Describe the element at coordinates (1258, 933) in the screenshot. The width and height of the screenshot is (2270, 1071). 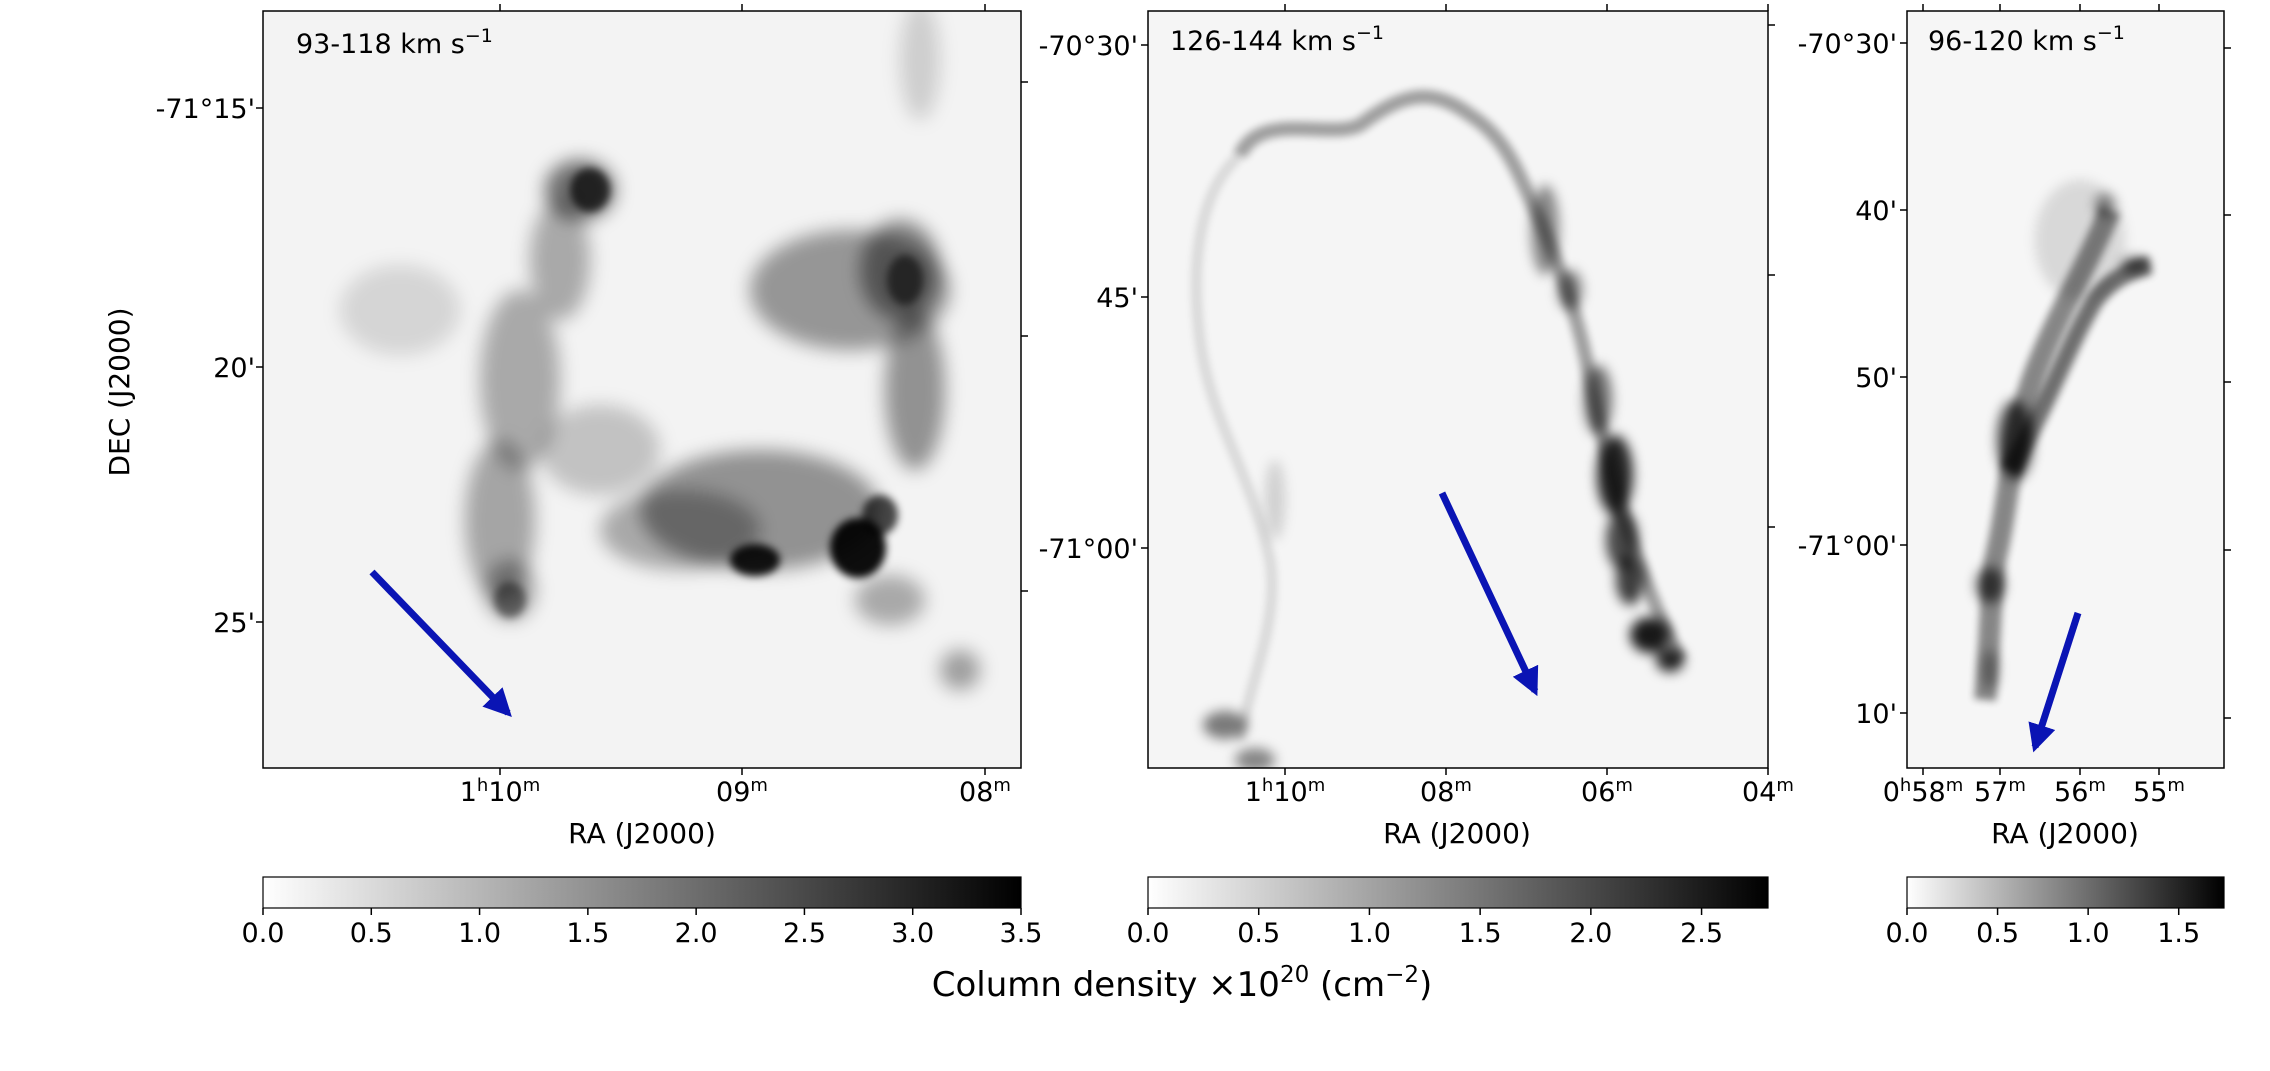
I see `colorbar-2-tick-label: 0.5` at that location.